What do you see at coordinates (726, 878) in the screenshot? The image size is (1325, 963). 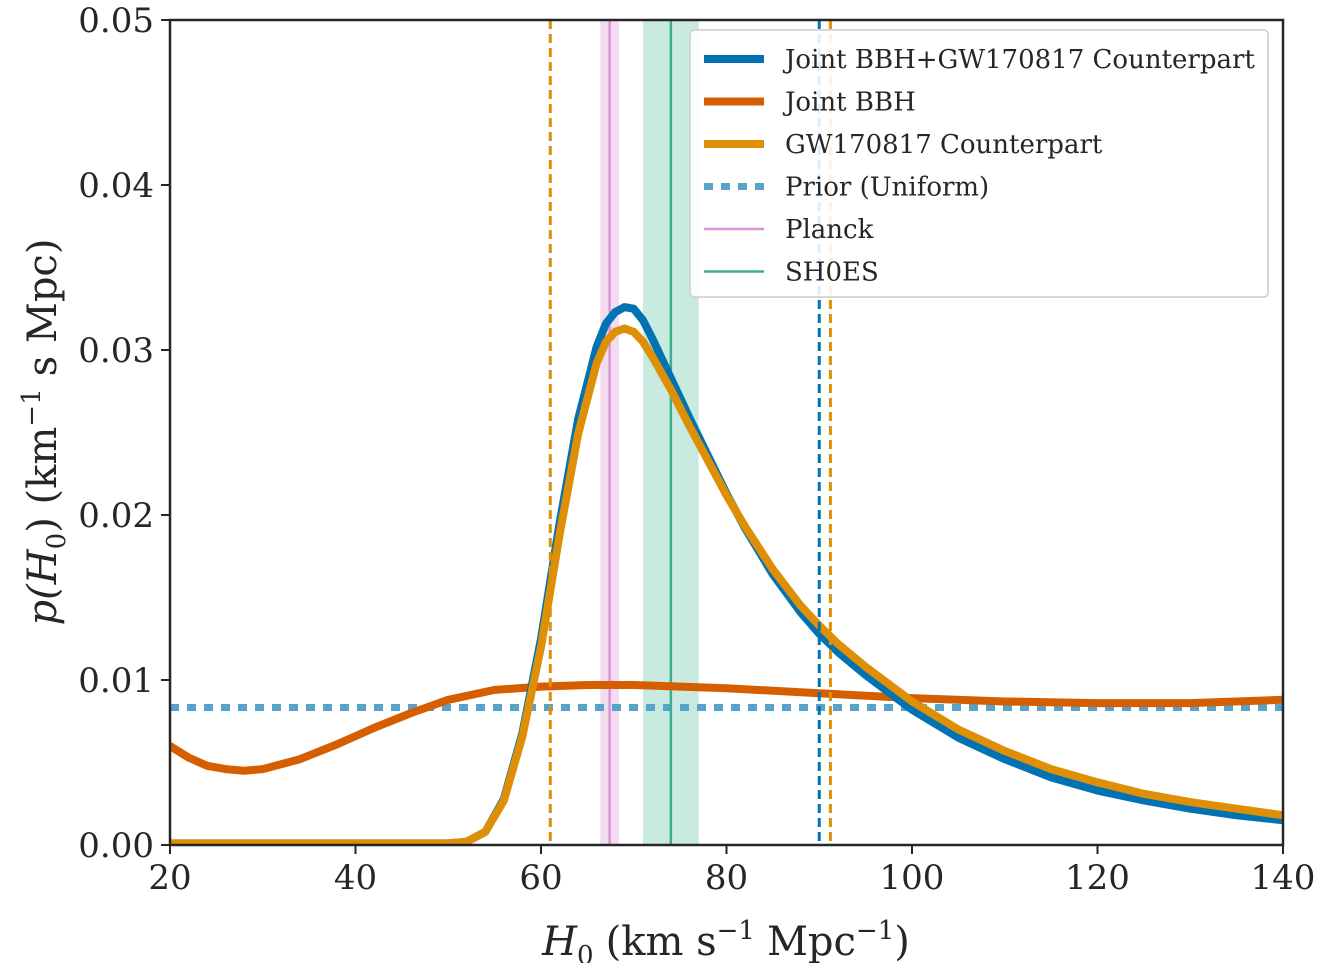 I see `x-tick-label-3: 80` at bounding box center [726, 878].